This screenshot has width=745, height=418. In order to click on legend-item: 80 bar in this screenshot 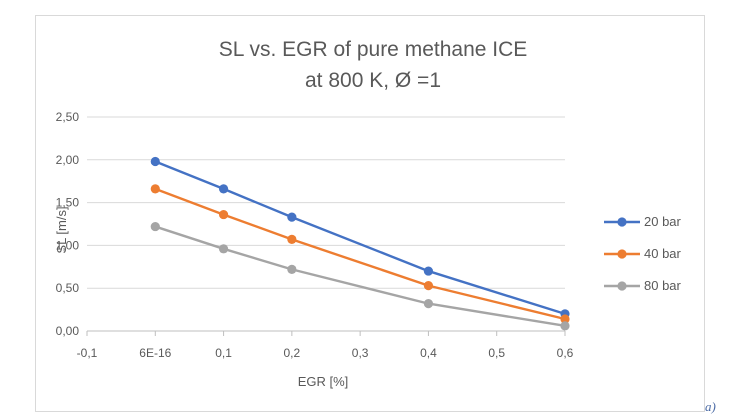, I will do `click(643, 285)`.